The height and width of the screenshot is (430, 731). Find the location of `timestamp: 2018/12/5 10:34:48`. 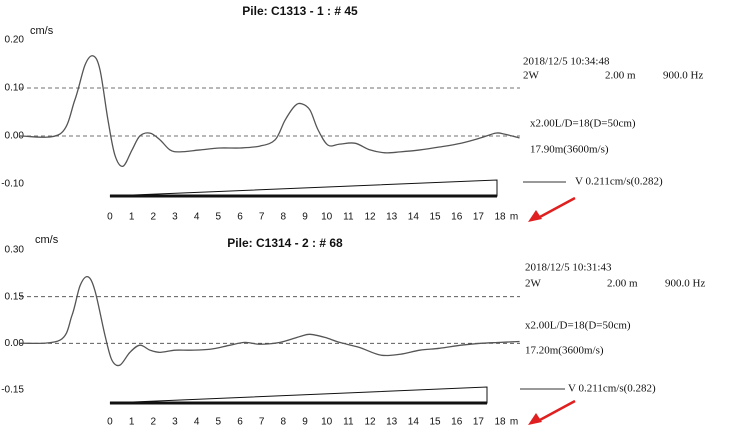

timestamp: 2018/12/5 10:34:48 is located at coordinates (566, 62).